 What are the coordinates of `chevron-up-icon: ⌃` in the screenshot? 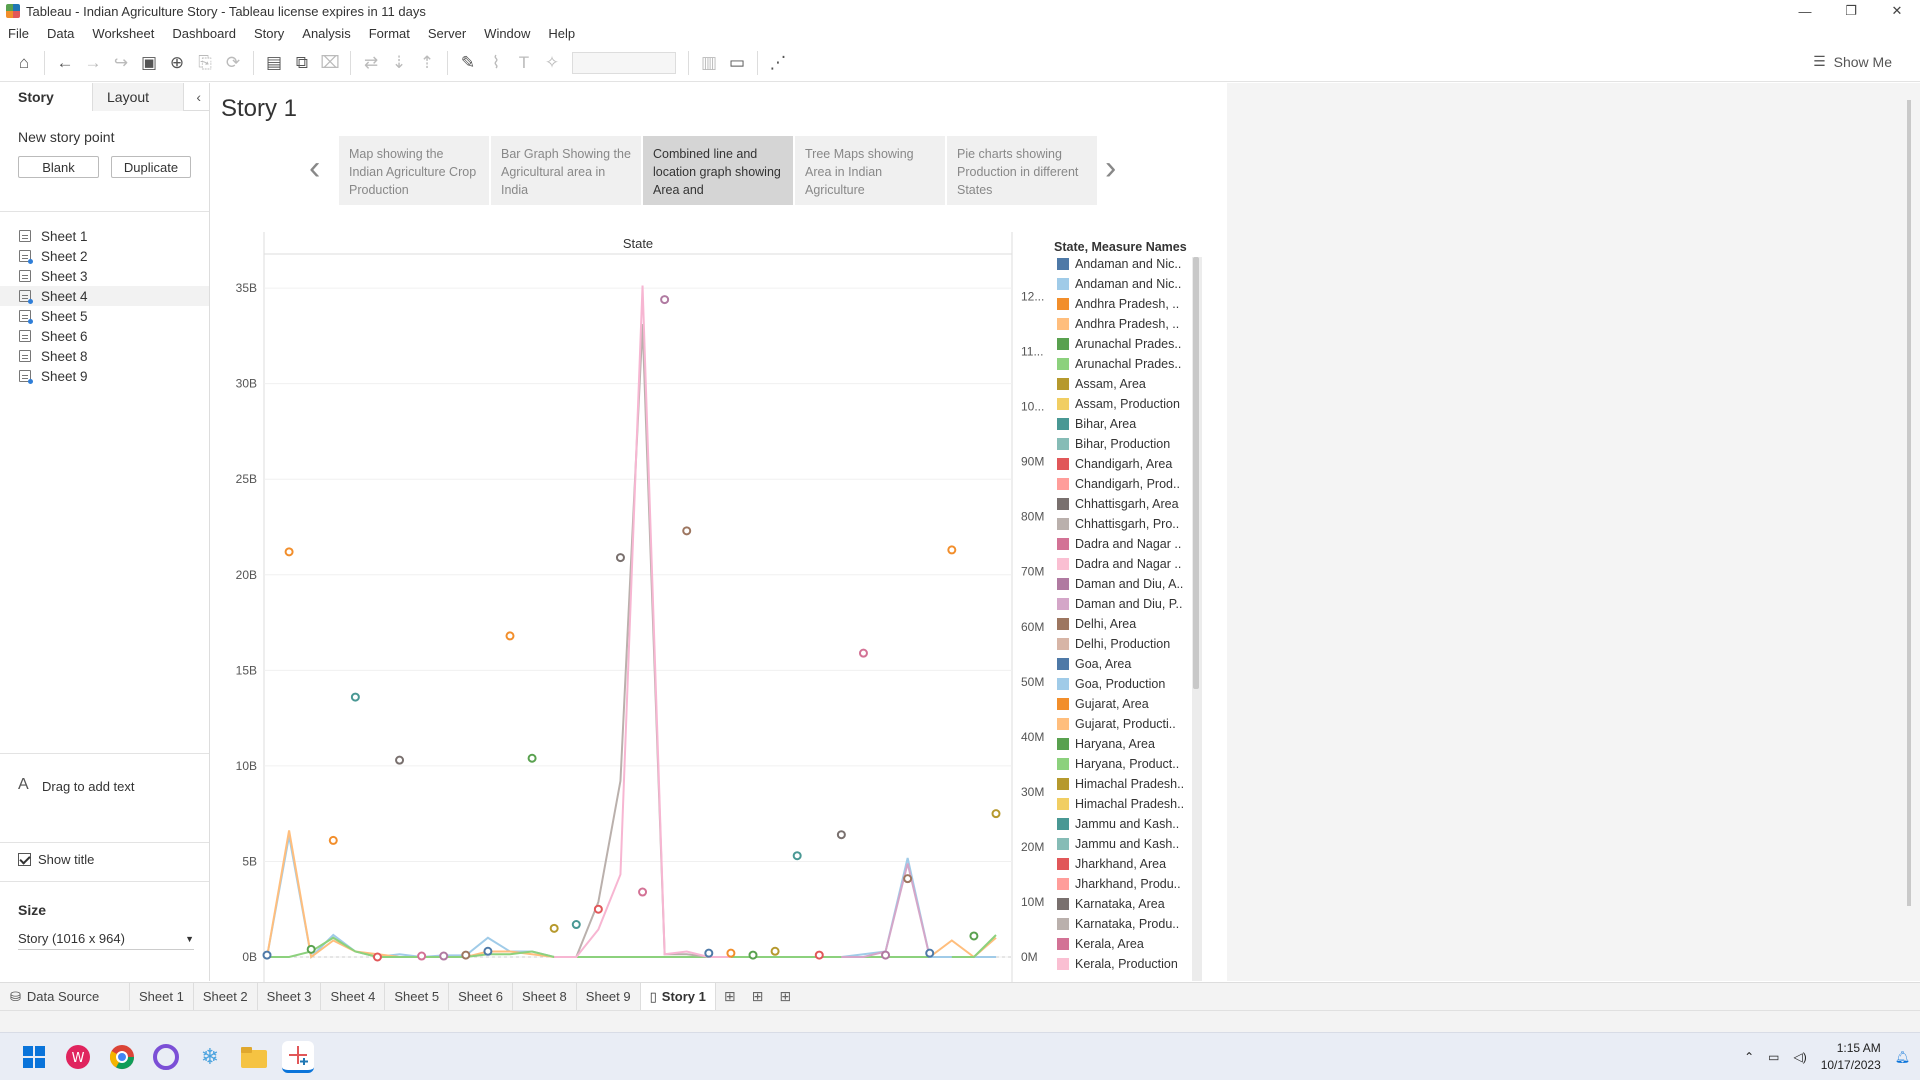 It's located at (1749, 1057).